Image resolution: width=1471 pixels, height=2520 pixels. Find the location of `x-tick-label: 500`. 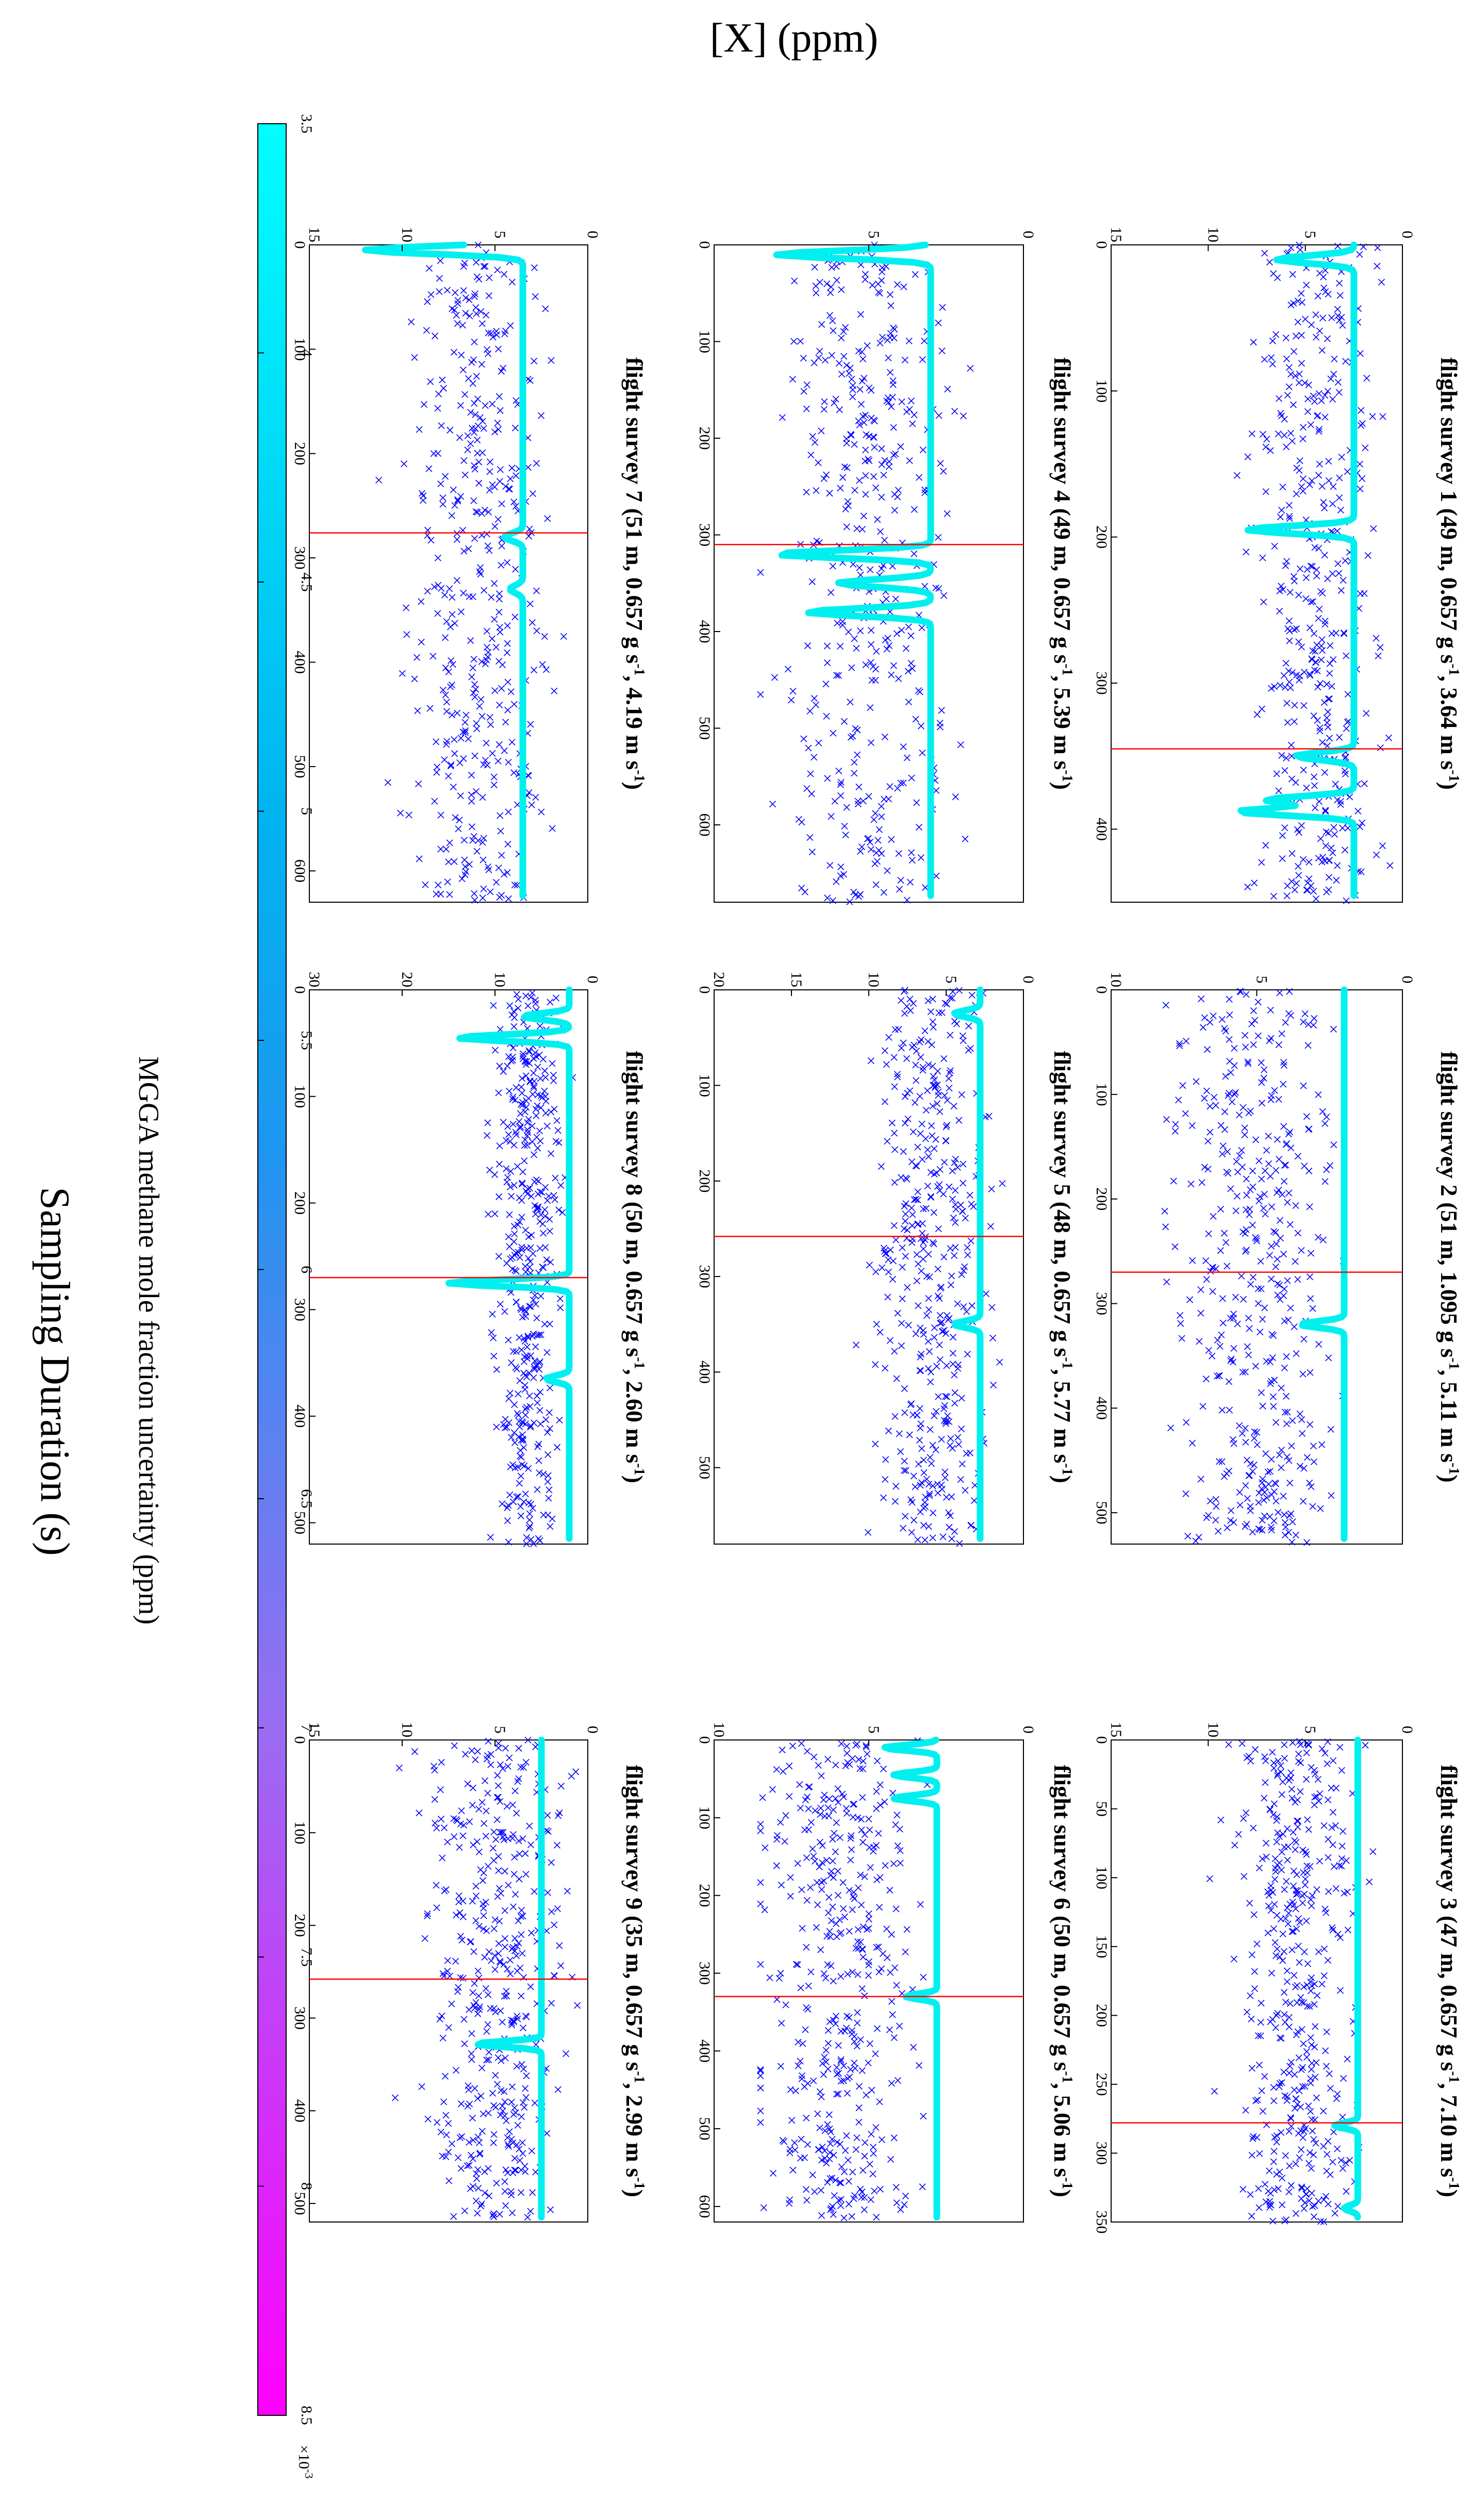

x-tick-label: 500 is located at coordinates (299, 766).